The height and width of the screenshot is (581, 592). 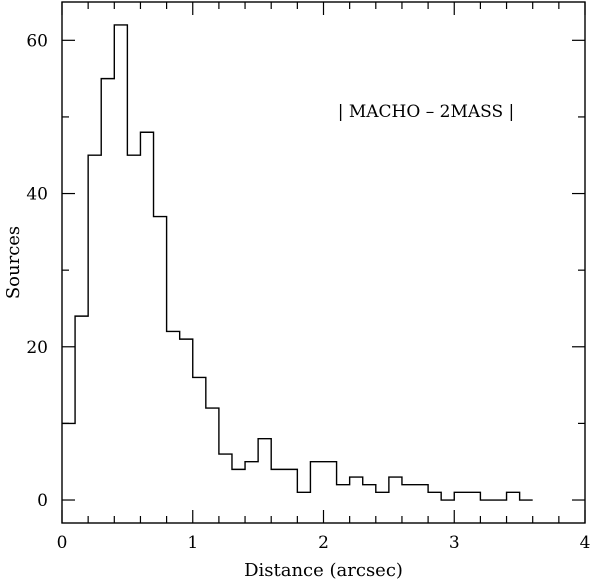 What do you see at coordinates (426, 112) in the screenshot?
I see `chart-annotation: | MACHO – 2MASS |` at bounding box center [426, 112].